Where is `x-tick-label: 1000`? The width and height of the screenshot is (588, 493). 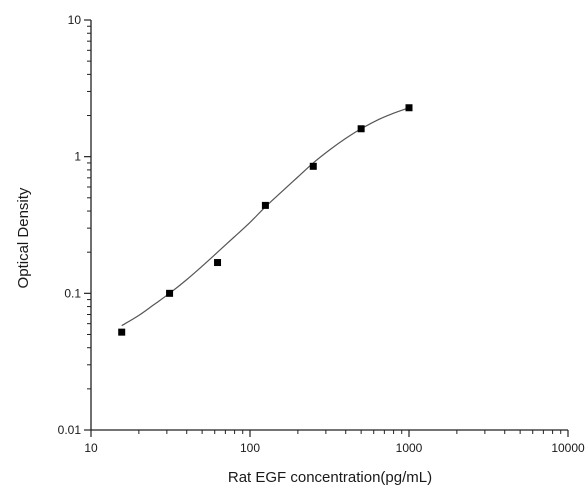
x-tick-label: 1000 is located at coordinates (409, 448).